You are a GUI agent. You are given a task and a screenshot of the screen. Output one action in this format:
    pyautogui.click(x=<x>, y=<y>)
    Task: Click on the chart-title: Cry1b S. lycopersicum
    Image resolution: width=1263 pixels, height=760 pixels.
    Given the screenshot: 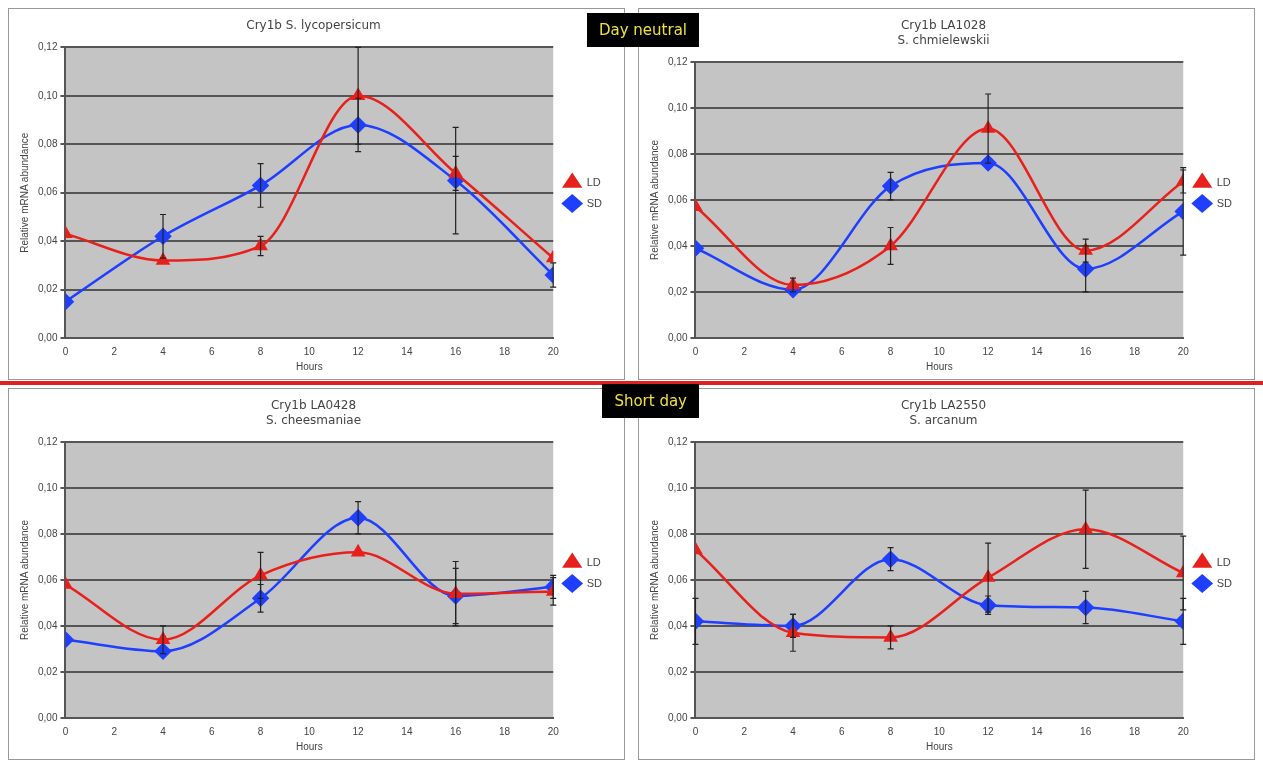 What is the action you would take?
    pyautogui.click(x=313, y=25)
    